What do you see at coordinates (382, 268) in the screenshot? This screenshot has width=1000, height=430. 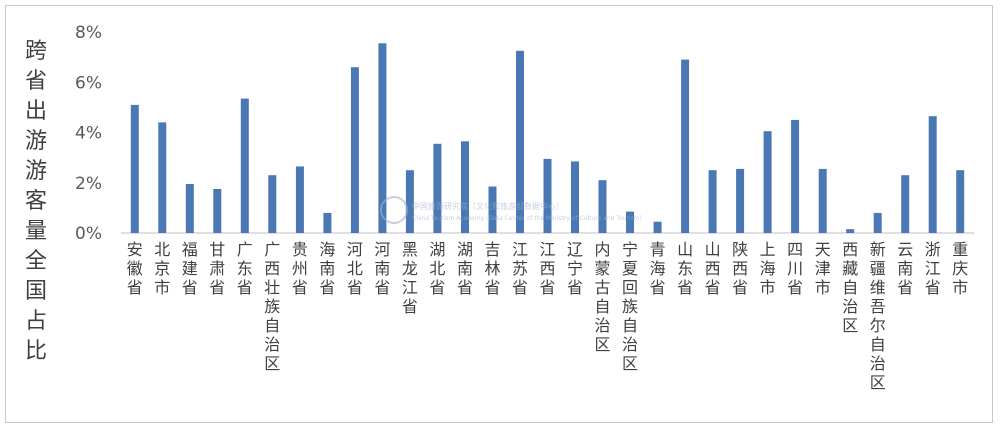 I see `x-tick-label: 河南省` at bounding box center [382, 268].